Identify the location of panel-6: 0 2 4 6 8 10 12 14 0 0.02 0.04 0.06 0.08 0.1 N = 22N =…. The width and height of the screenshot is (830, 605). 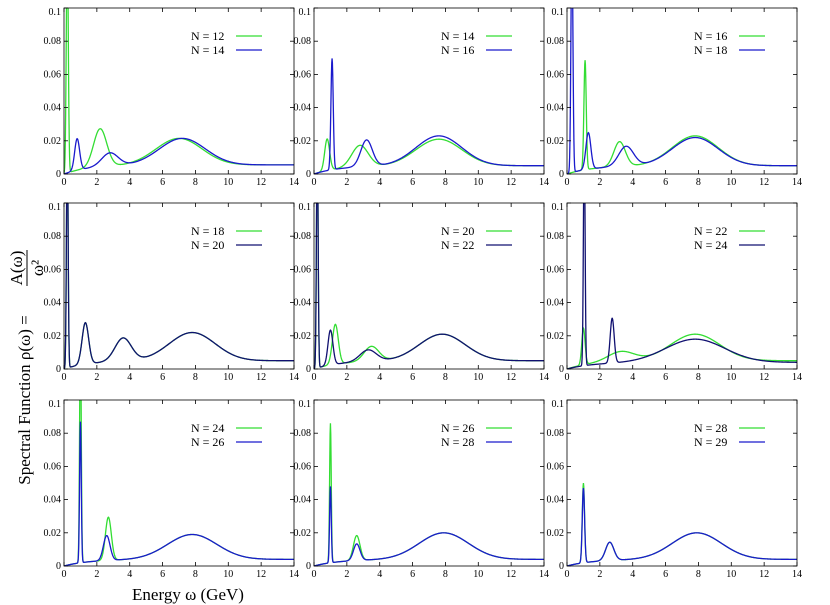
(675, 292).